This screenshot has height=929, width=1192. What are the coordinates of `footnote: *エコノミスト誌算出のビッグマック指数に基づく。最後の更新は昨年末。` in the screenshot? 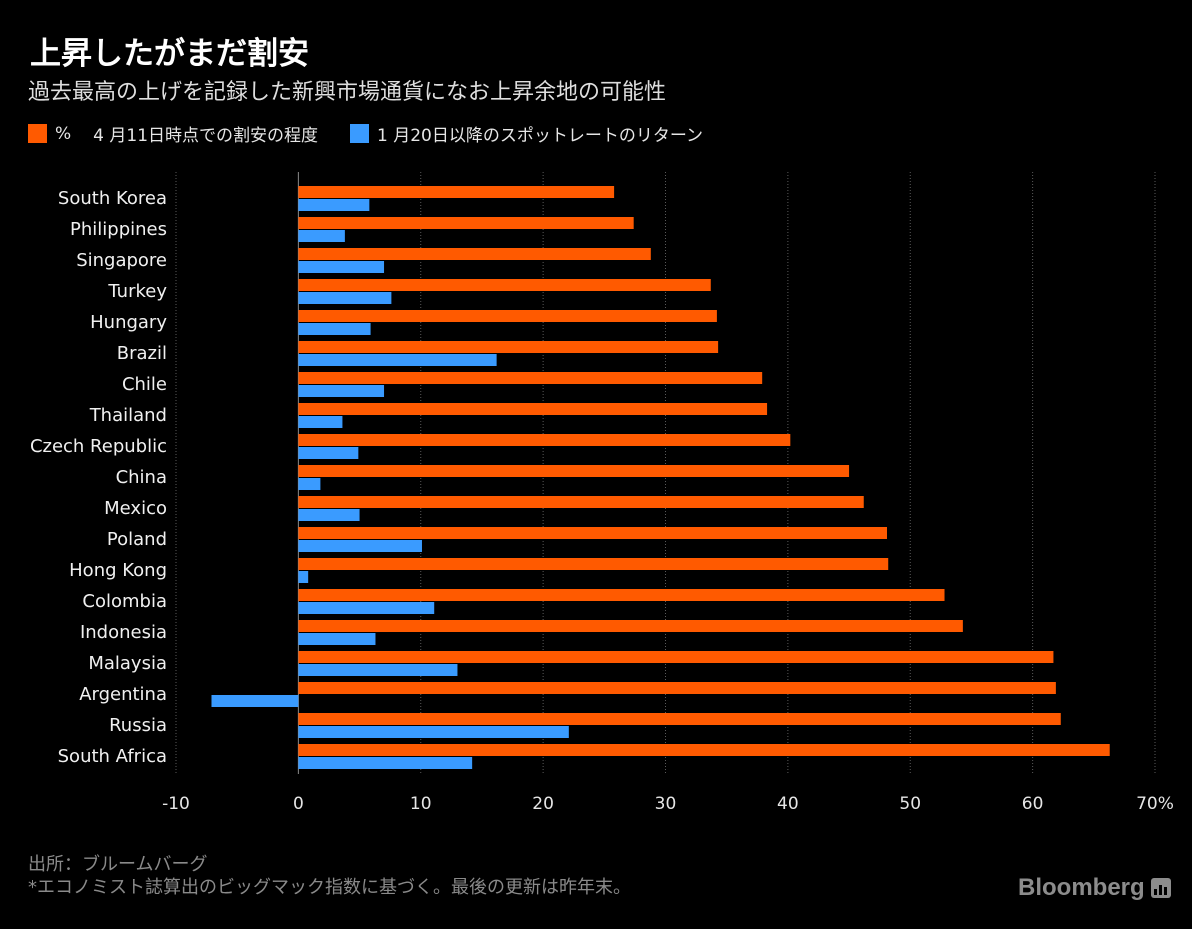 It's located at (329, 887).